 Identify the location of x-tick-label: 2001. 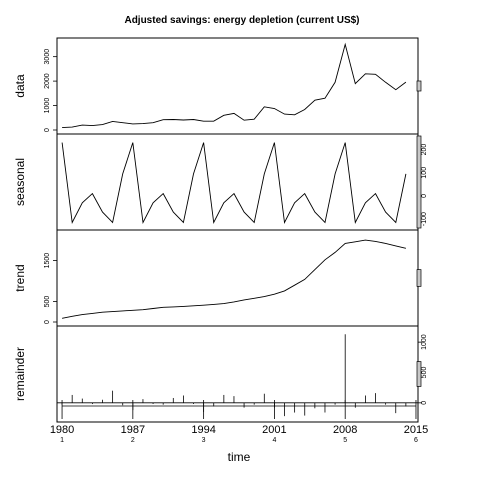
(274, 430).